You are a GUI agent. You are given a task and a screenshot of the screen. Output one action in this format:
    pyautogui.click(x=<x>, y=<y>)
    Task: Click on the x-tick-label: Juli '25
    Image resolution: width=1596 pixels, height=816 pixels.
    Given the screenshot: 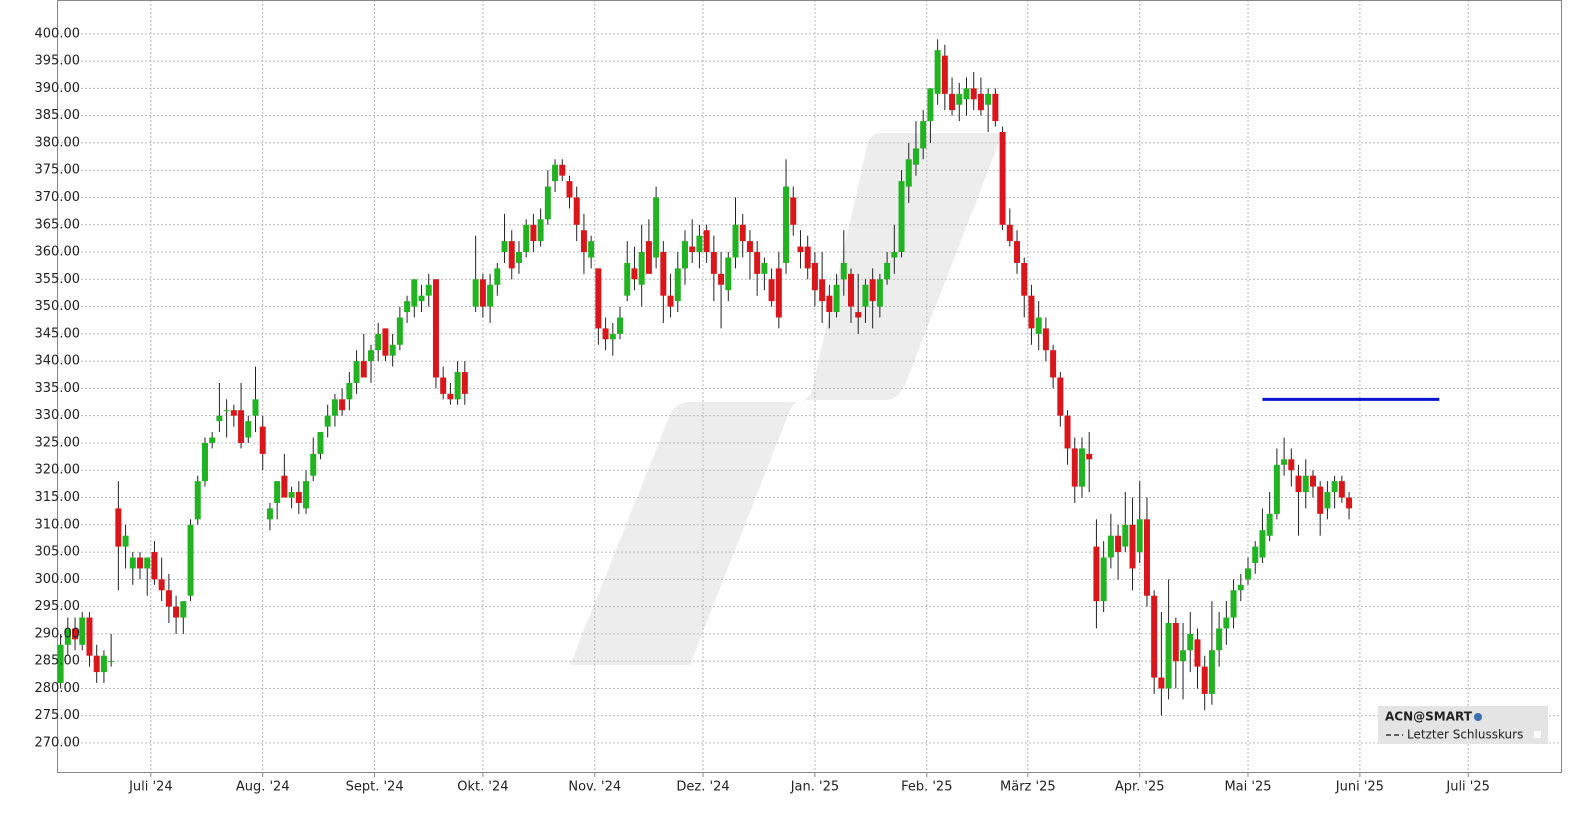 What is the action you would take?
    pyautogui.click(x=1467, y=787)
    